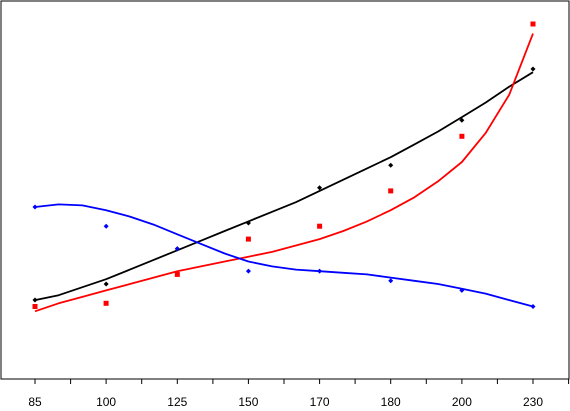 The height and width of the screenshot is (411, 570). What do you see at coordinates (106, 402) in the screenshot?
I see `x-tick-label: 100` at bounding box center [106, 402].